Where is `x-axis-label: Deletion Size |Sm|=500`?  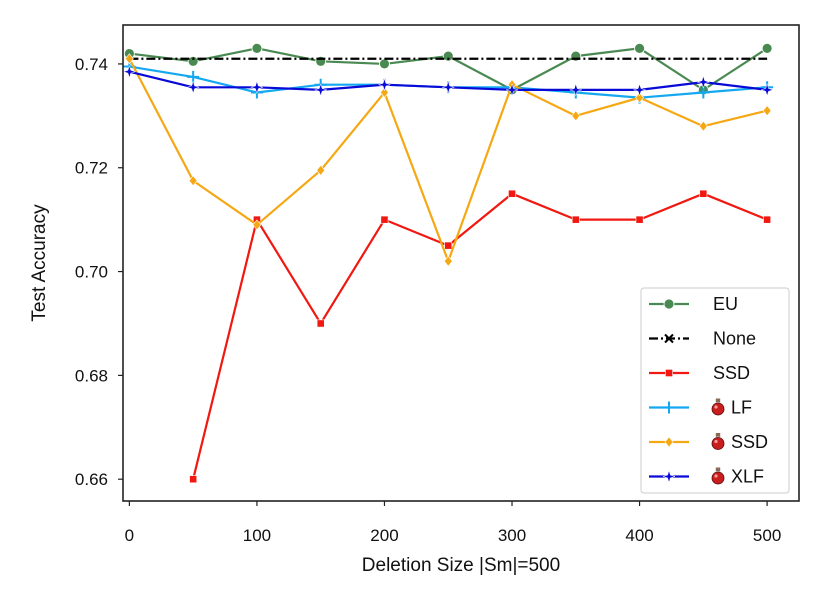 x-axis-label: Deletion Size |Sm|=500 is located at coordinates (461, 565).